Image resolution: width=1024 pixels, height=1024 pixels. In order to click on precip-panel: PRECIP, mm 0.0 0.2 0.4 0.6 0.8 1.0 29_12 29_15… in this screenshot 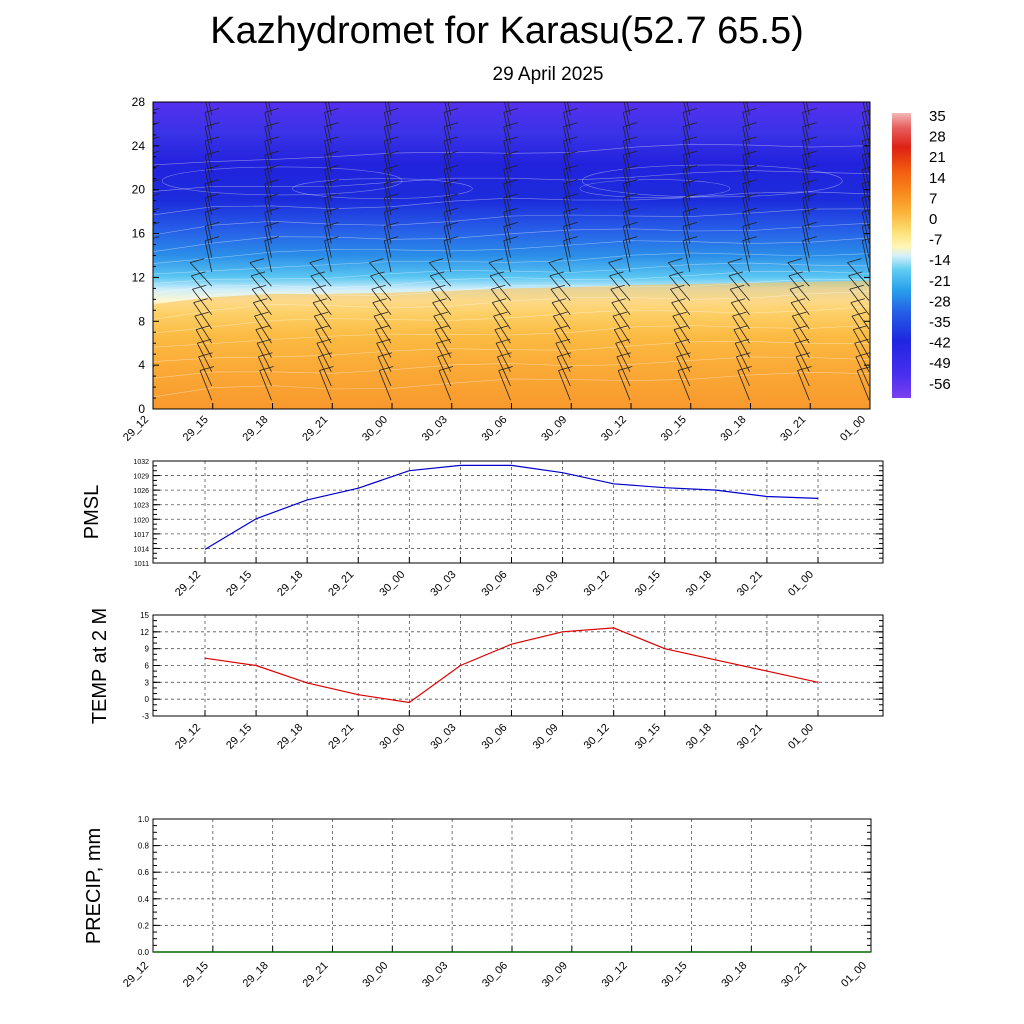, I will do `click(477, 902)`.